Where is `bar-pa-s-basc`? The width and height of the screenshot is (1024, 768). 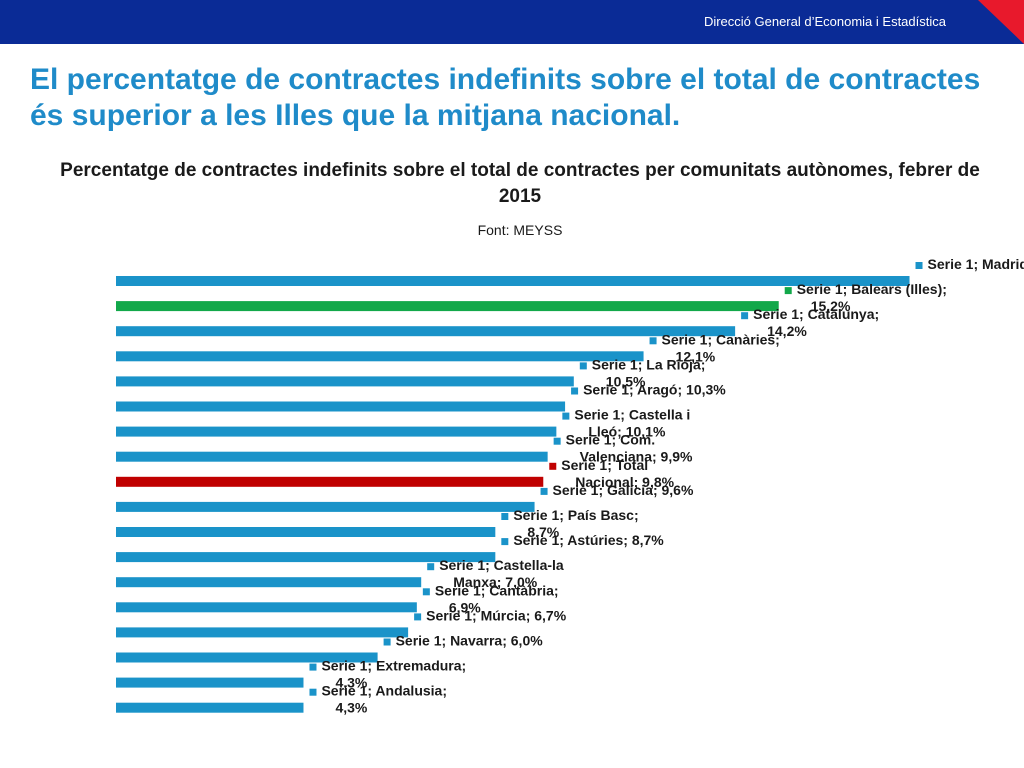 bar-pa-s-basc is located at coordinates (306, 532).